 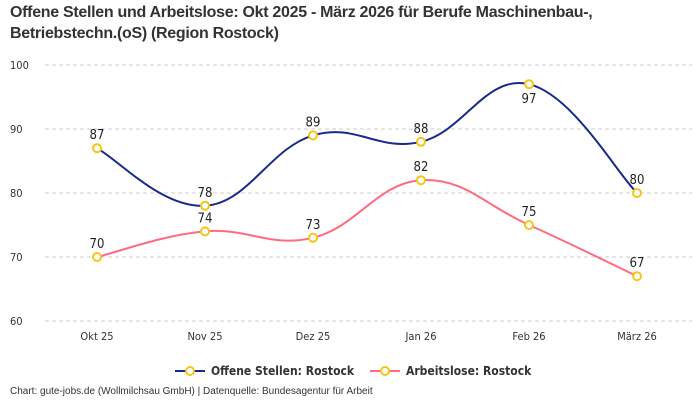 I want to click on data-label: 89, so click(x=313, y=122).